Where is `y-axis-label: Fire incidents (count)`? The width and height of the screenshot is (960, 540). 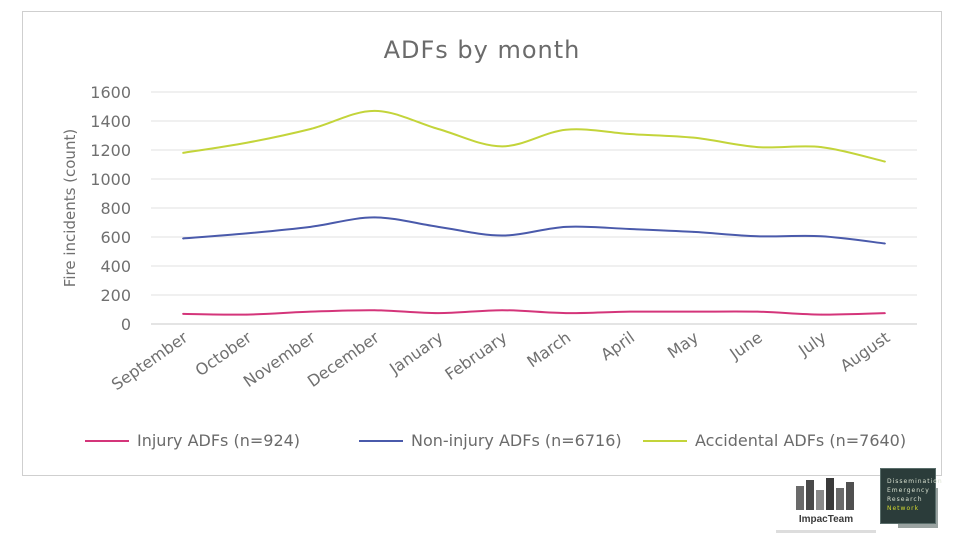
y-axis-label: Fire incidents (count) is located at coordinates (70, 208).